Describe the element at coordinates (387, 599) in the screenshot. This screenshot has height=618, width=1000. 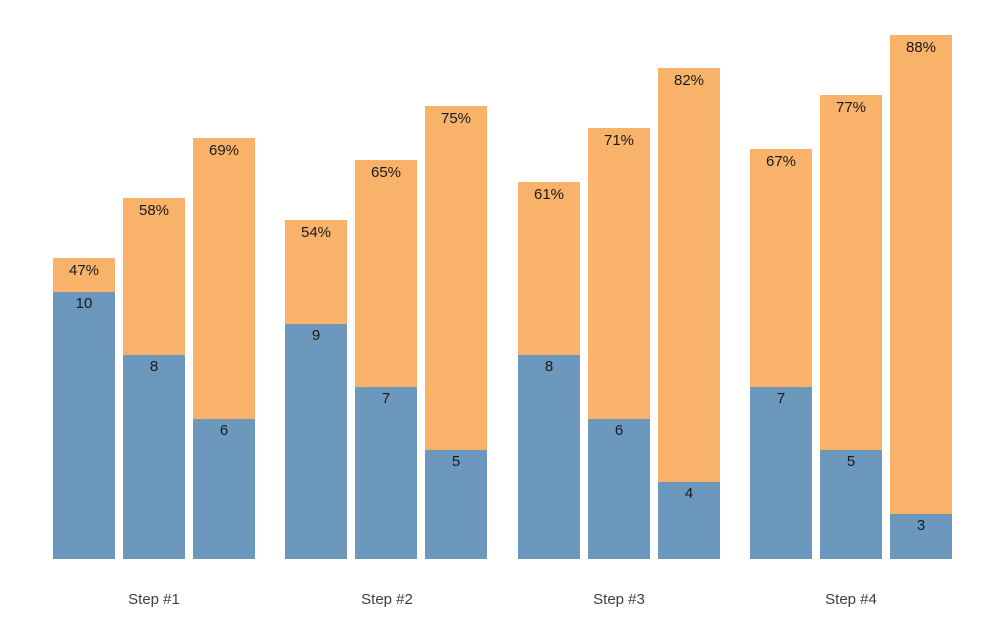
I see `category-label: Step #2` at that location.